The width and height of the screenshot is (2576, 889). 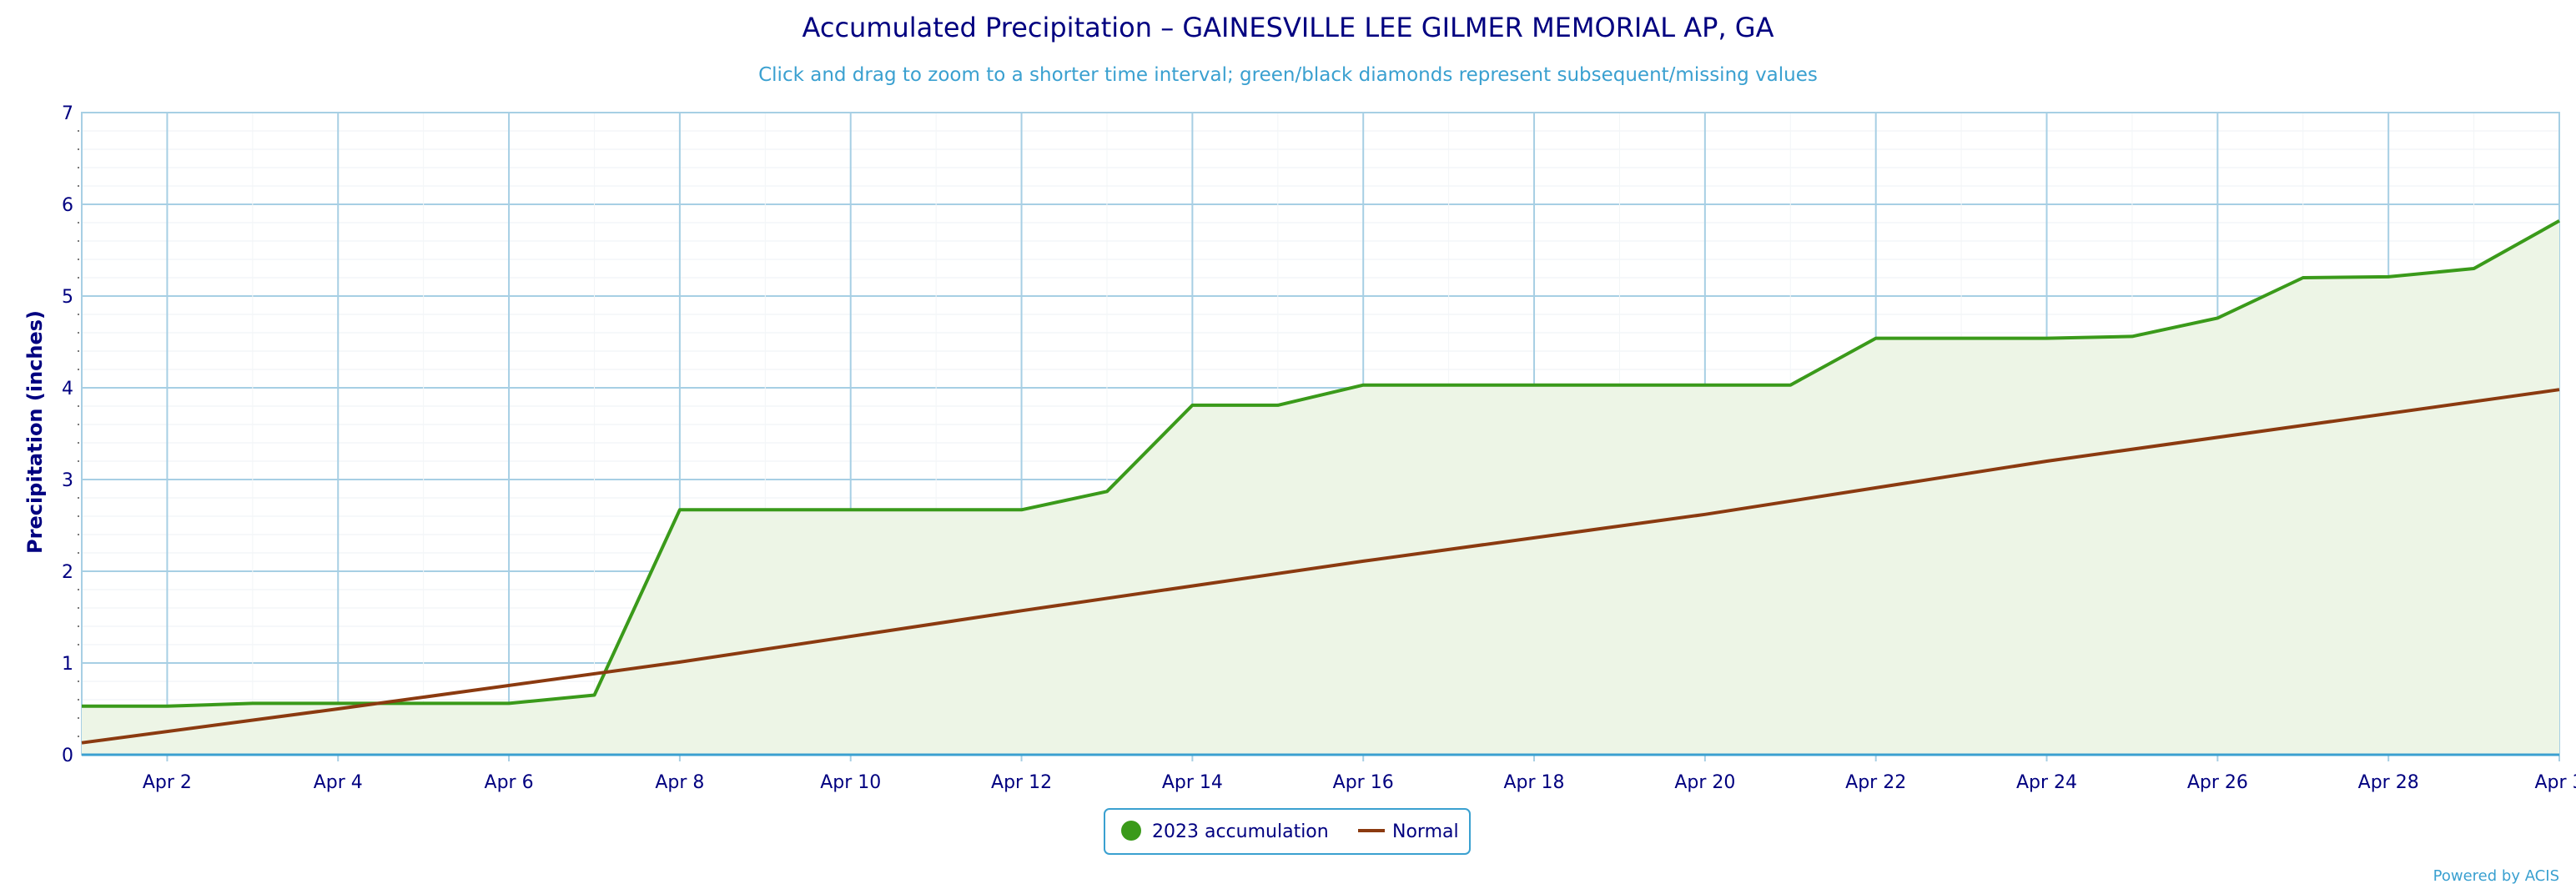 I want to click on y-tick-label: 4, so click(x=67, y=389).